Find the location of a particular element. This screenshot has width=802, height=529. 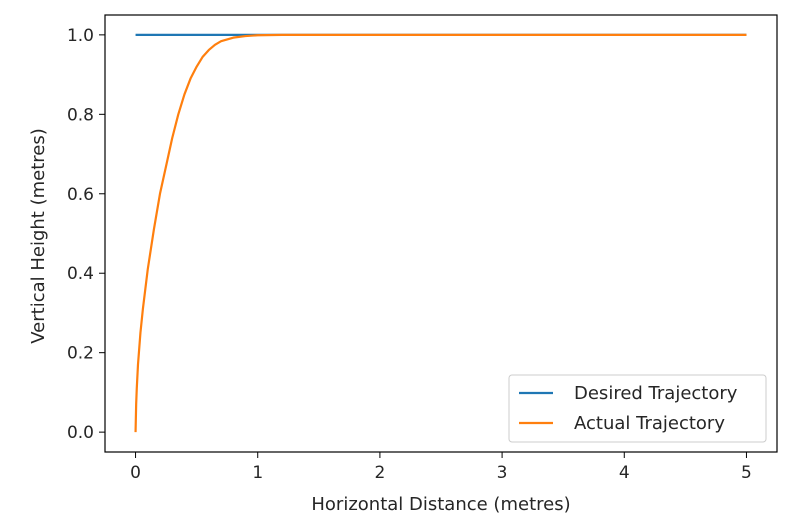

legend-label-desired: Desired Trajectory is located at coordinates (656, 393).